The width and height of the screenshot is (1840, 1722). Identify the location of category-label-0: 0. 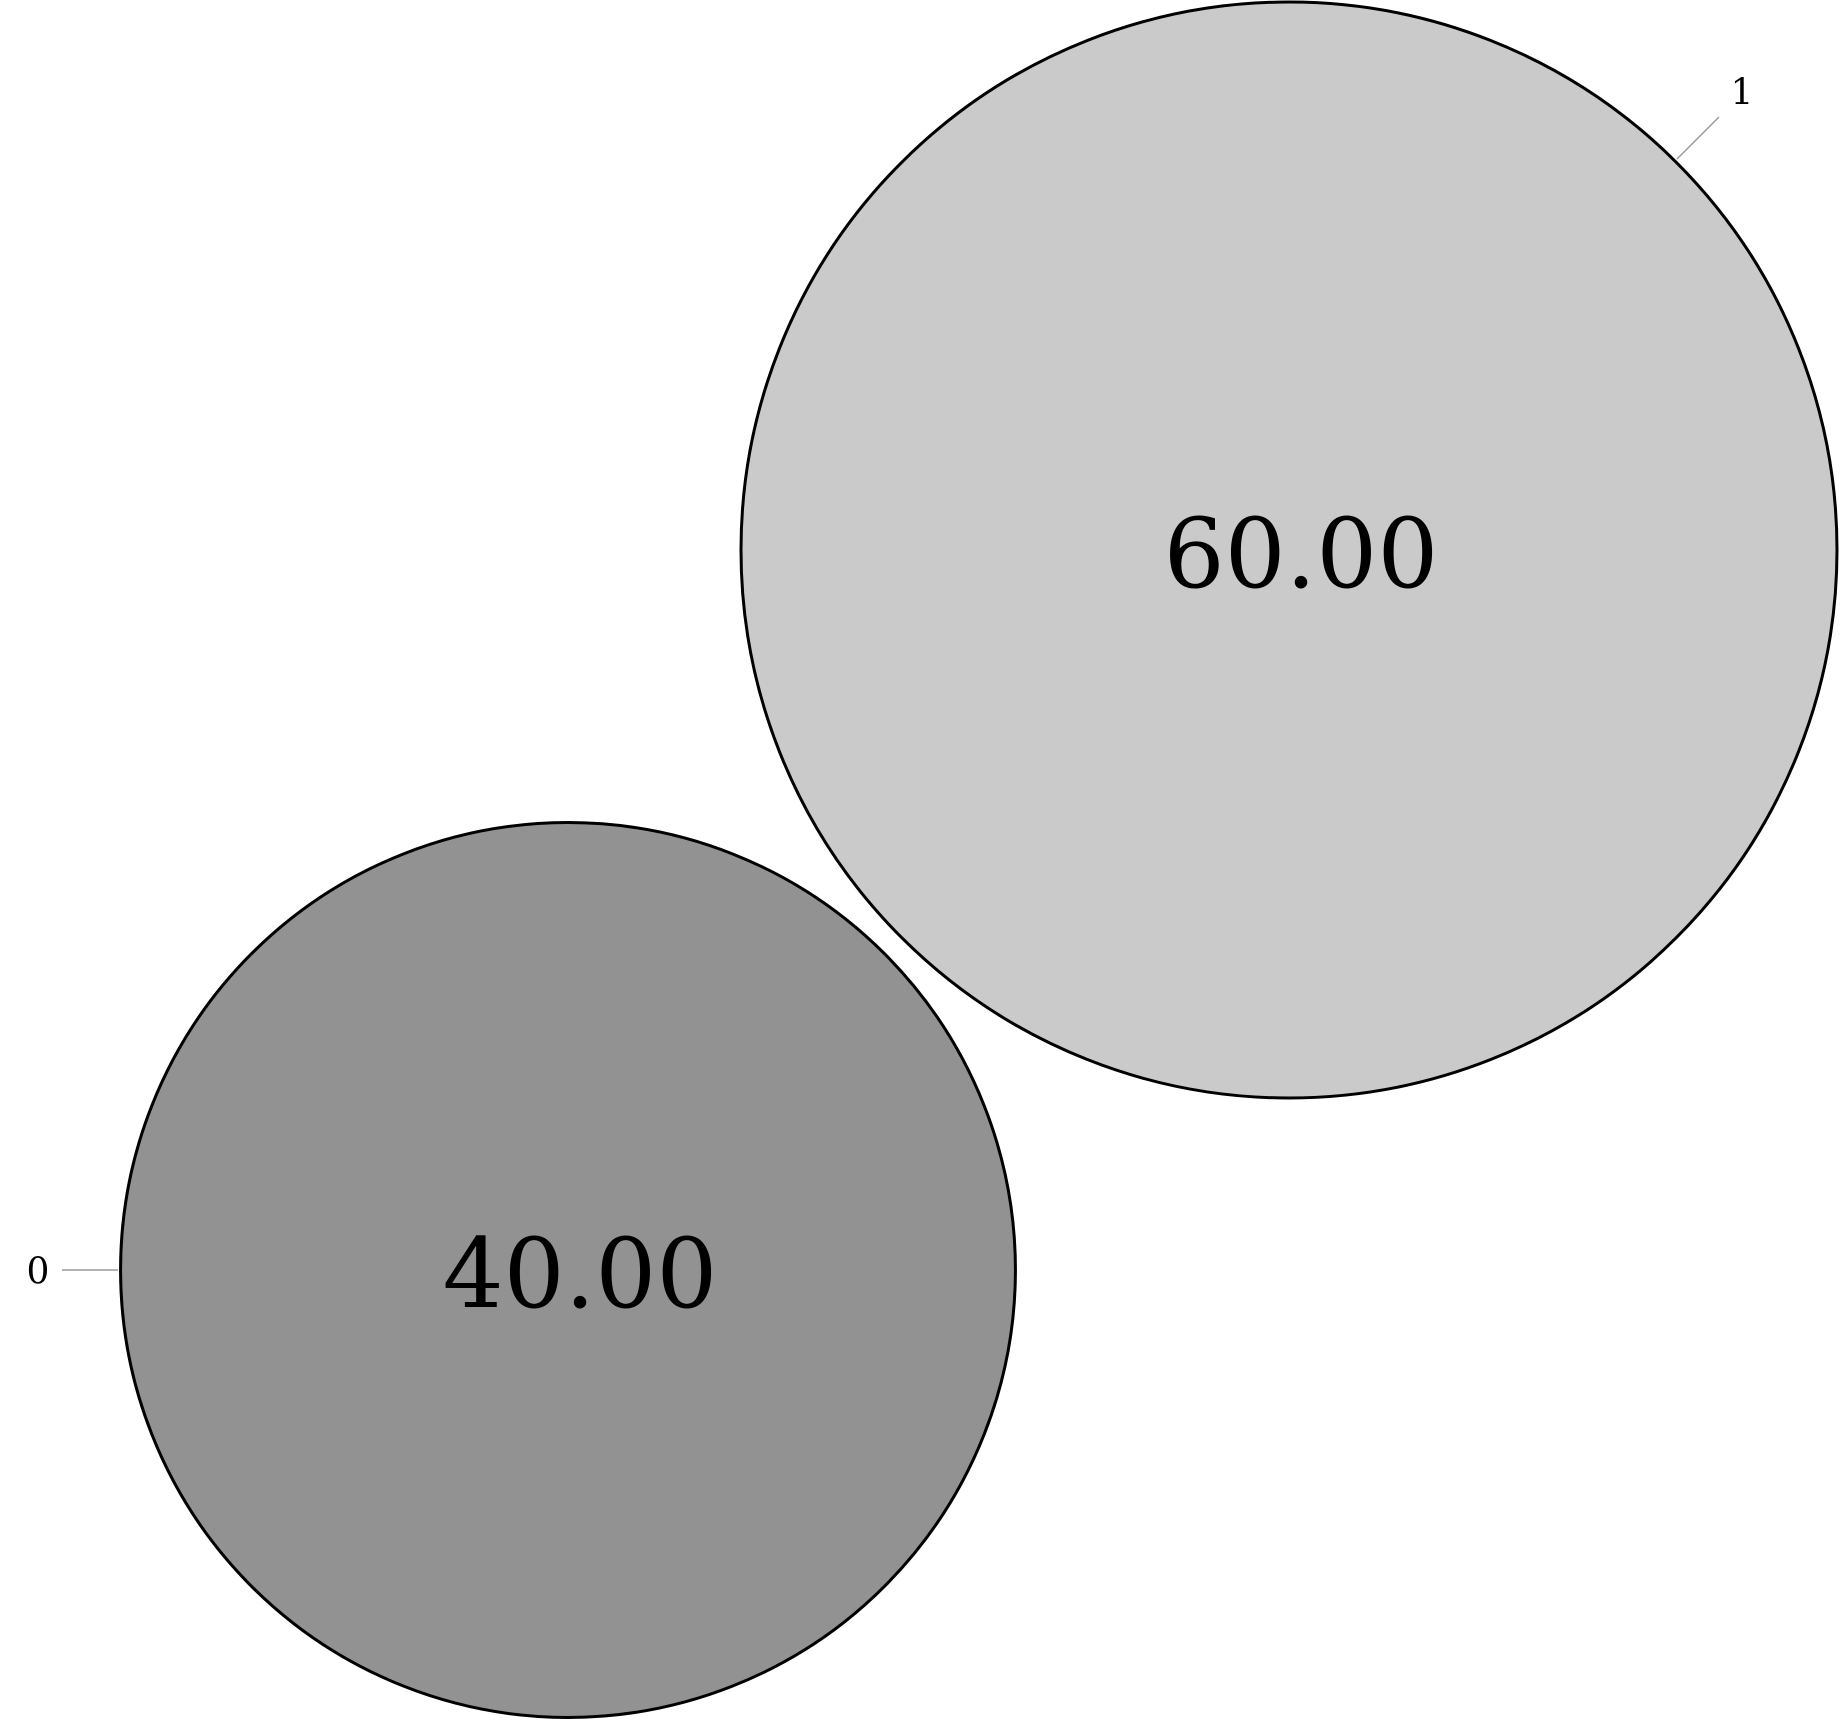
(38, 1272).